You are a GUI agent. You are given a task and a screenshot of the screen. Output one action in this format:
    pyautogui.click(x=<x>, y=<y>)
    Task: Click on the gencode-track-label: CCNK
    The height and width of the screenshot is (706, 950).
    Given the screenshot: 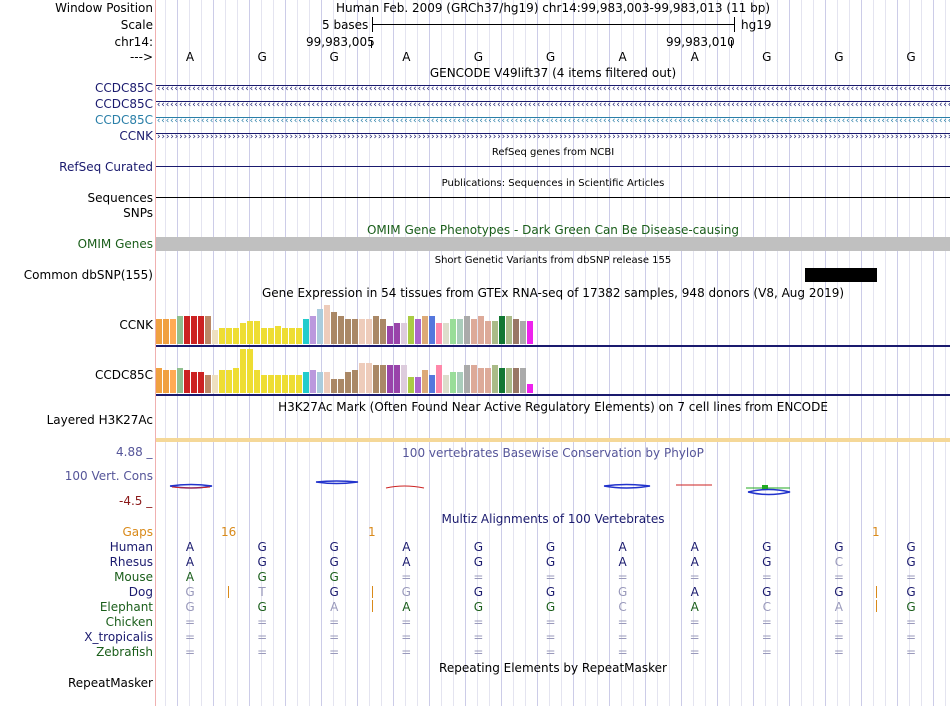 What is the action you would take?
    pyautogui.click(x=136, y=136)
    